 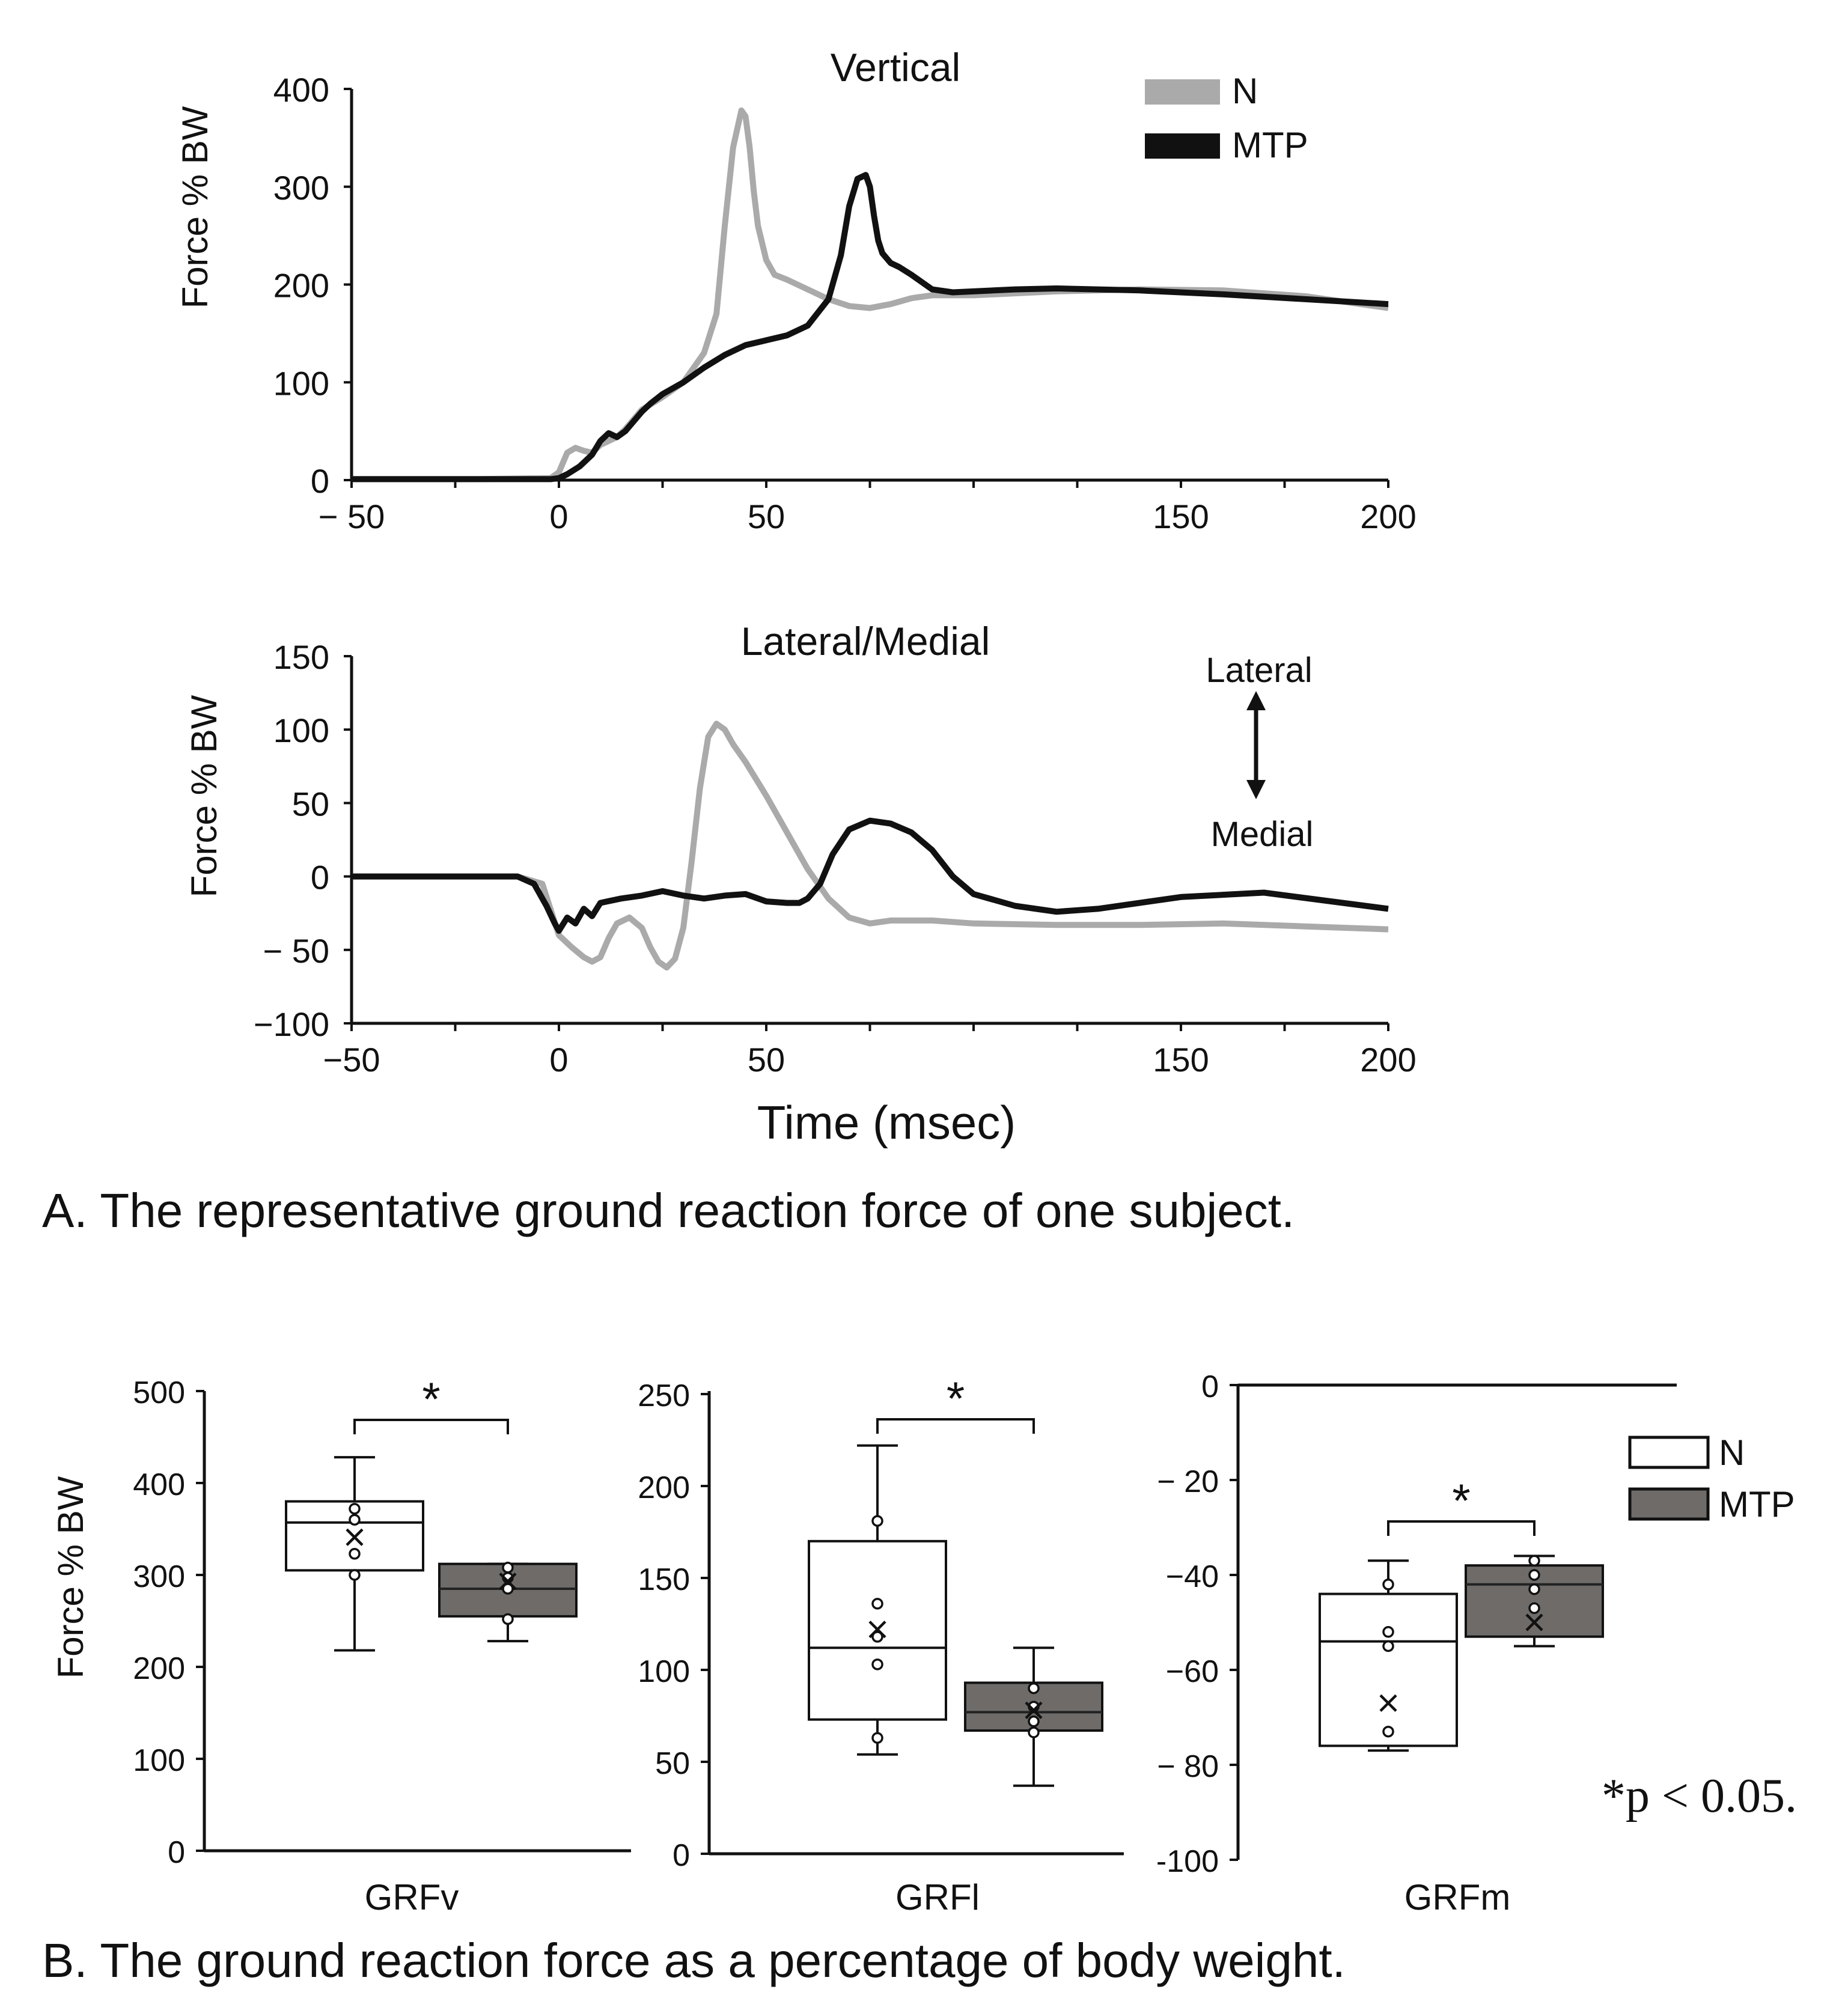 What do you see at coordinates (1245, 91) in the screenshot?
I see `legend-n-label: N` at bounding box center [1245, 91].